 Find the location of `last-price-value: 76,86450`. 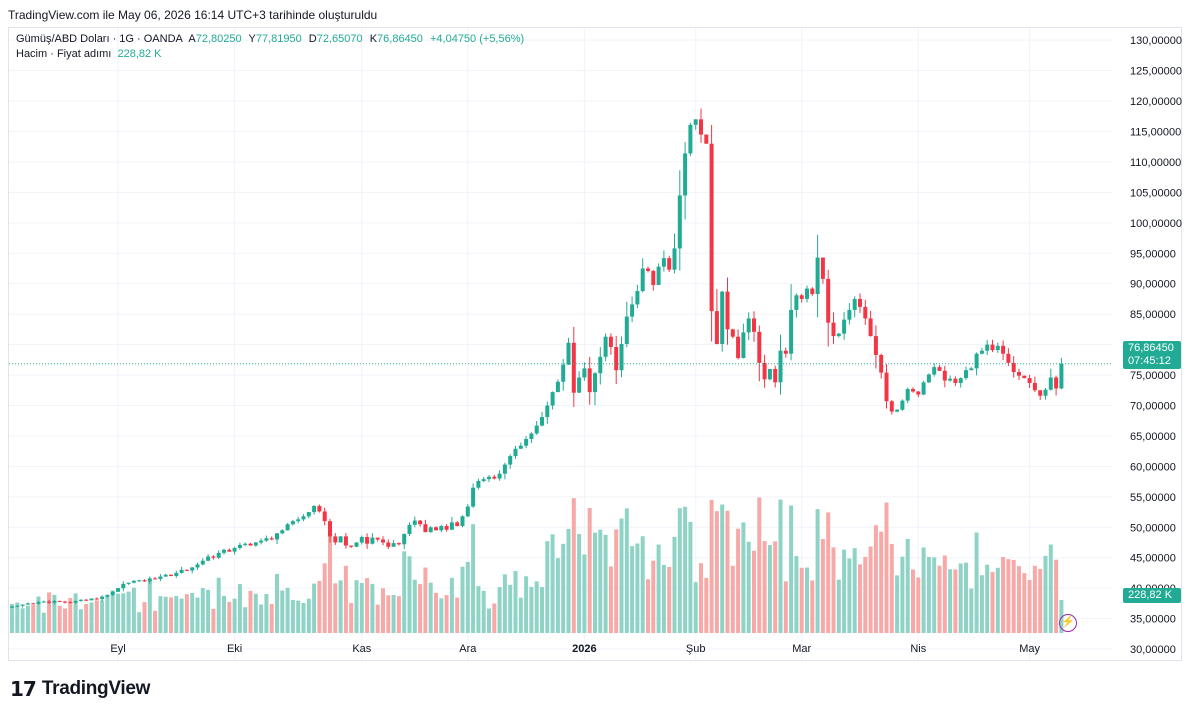

last-price-value: 76,86450 is located at coordinates (1151, 348).